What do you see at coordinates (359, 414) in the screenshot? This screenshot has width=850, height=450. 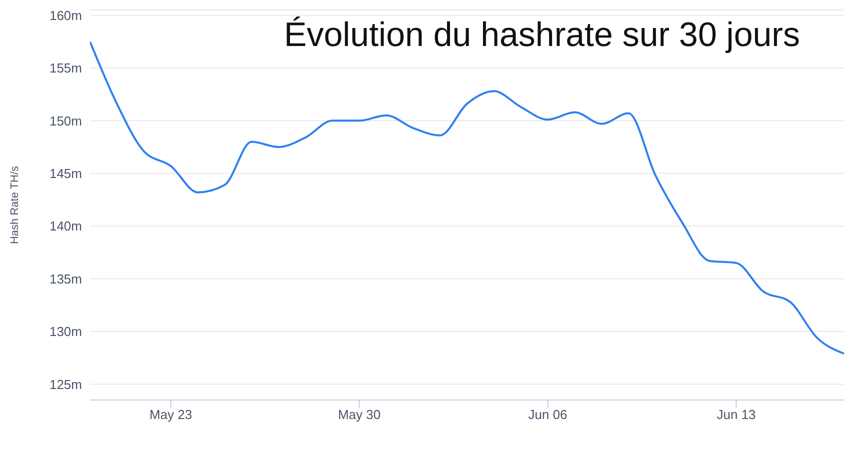 I see `x-tick-label: May 30` at bounding box center [359, 414].